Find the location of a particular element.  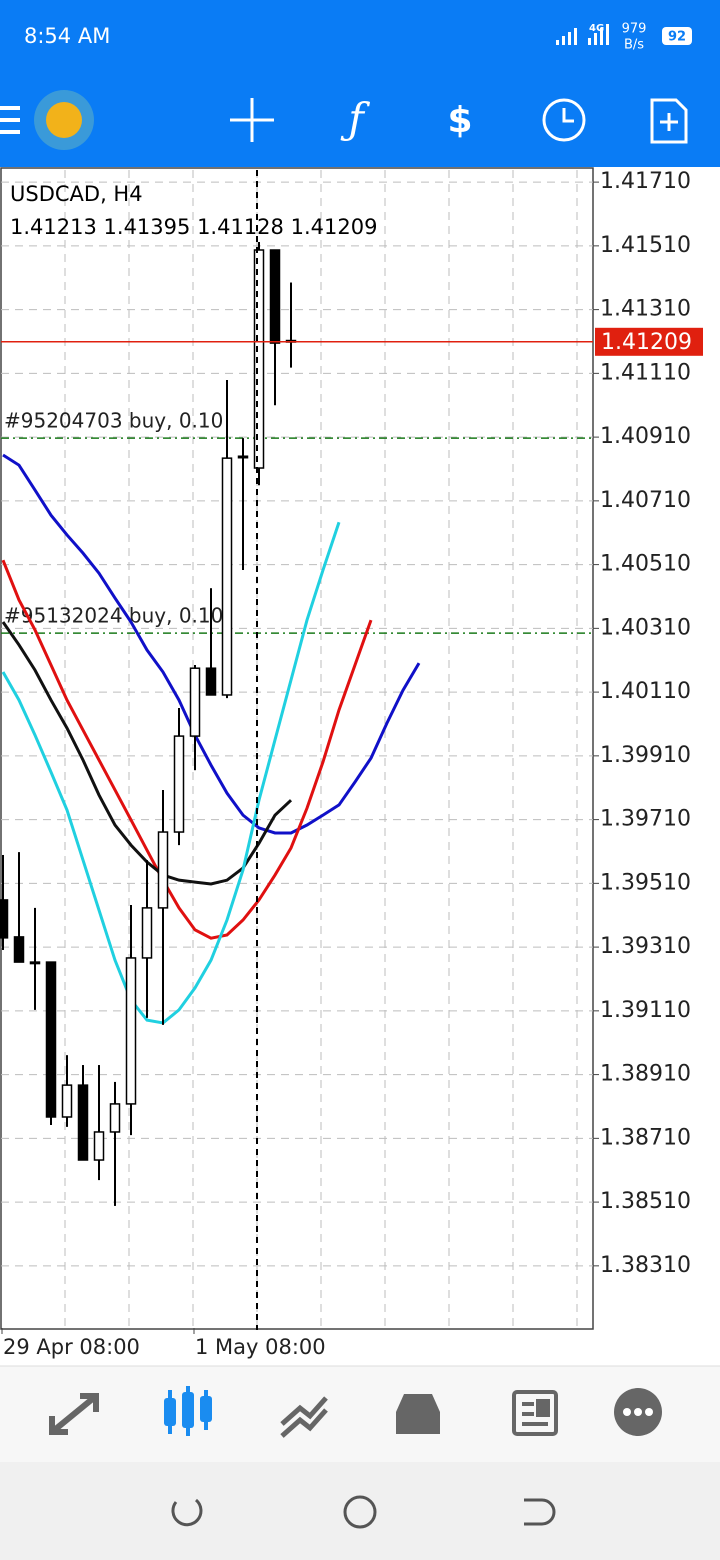

home-button is located at coordinates (360, 1512).